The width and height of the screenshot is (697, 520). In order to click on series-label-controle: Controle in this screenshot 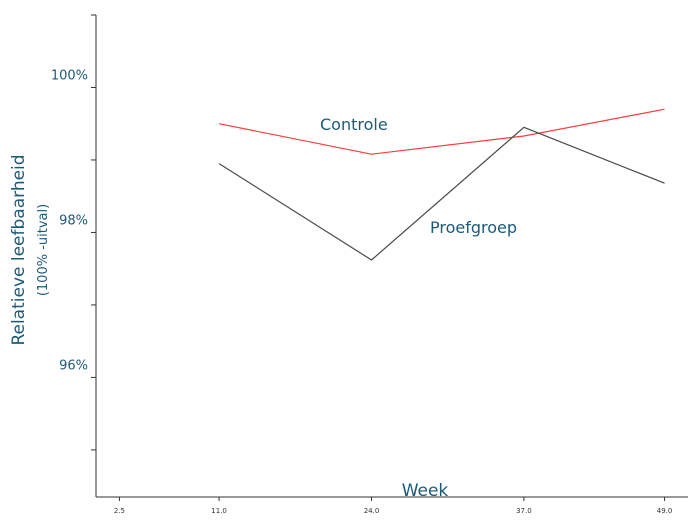, I will do `click(354, 124)`.